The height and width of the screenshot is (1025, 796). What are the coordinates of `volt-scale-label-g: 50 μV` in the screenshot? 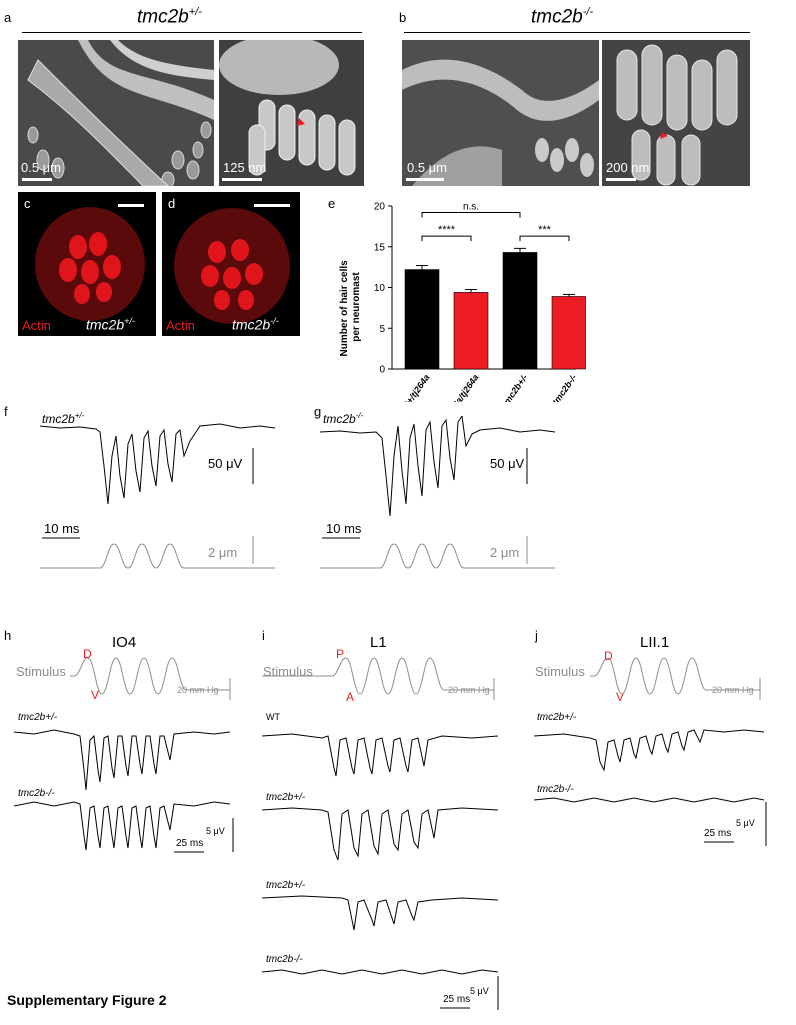 It's located at (507, 463).